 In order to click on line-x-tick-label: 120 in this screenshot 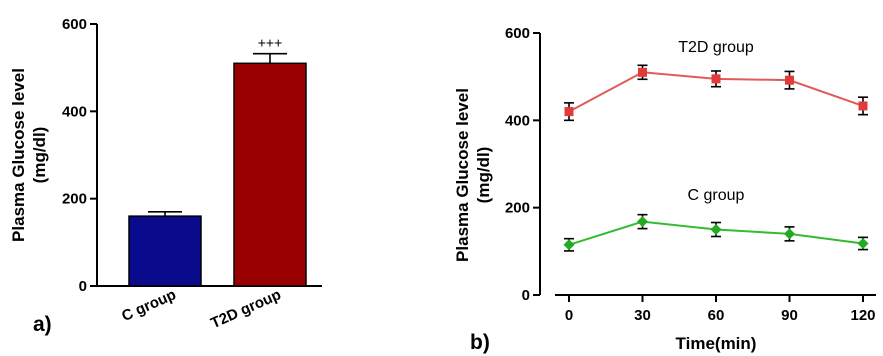, I will do `click(862, 315)`.